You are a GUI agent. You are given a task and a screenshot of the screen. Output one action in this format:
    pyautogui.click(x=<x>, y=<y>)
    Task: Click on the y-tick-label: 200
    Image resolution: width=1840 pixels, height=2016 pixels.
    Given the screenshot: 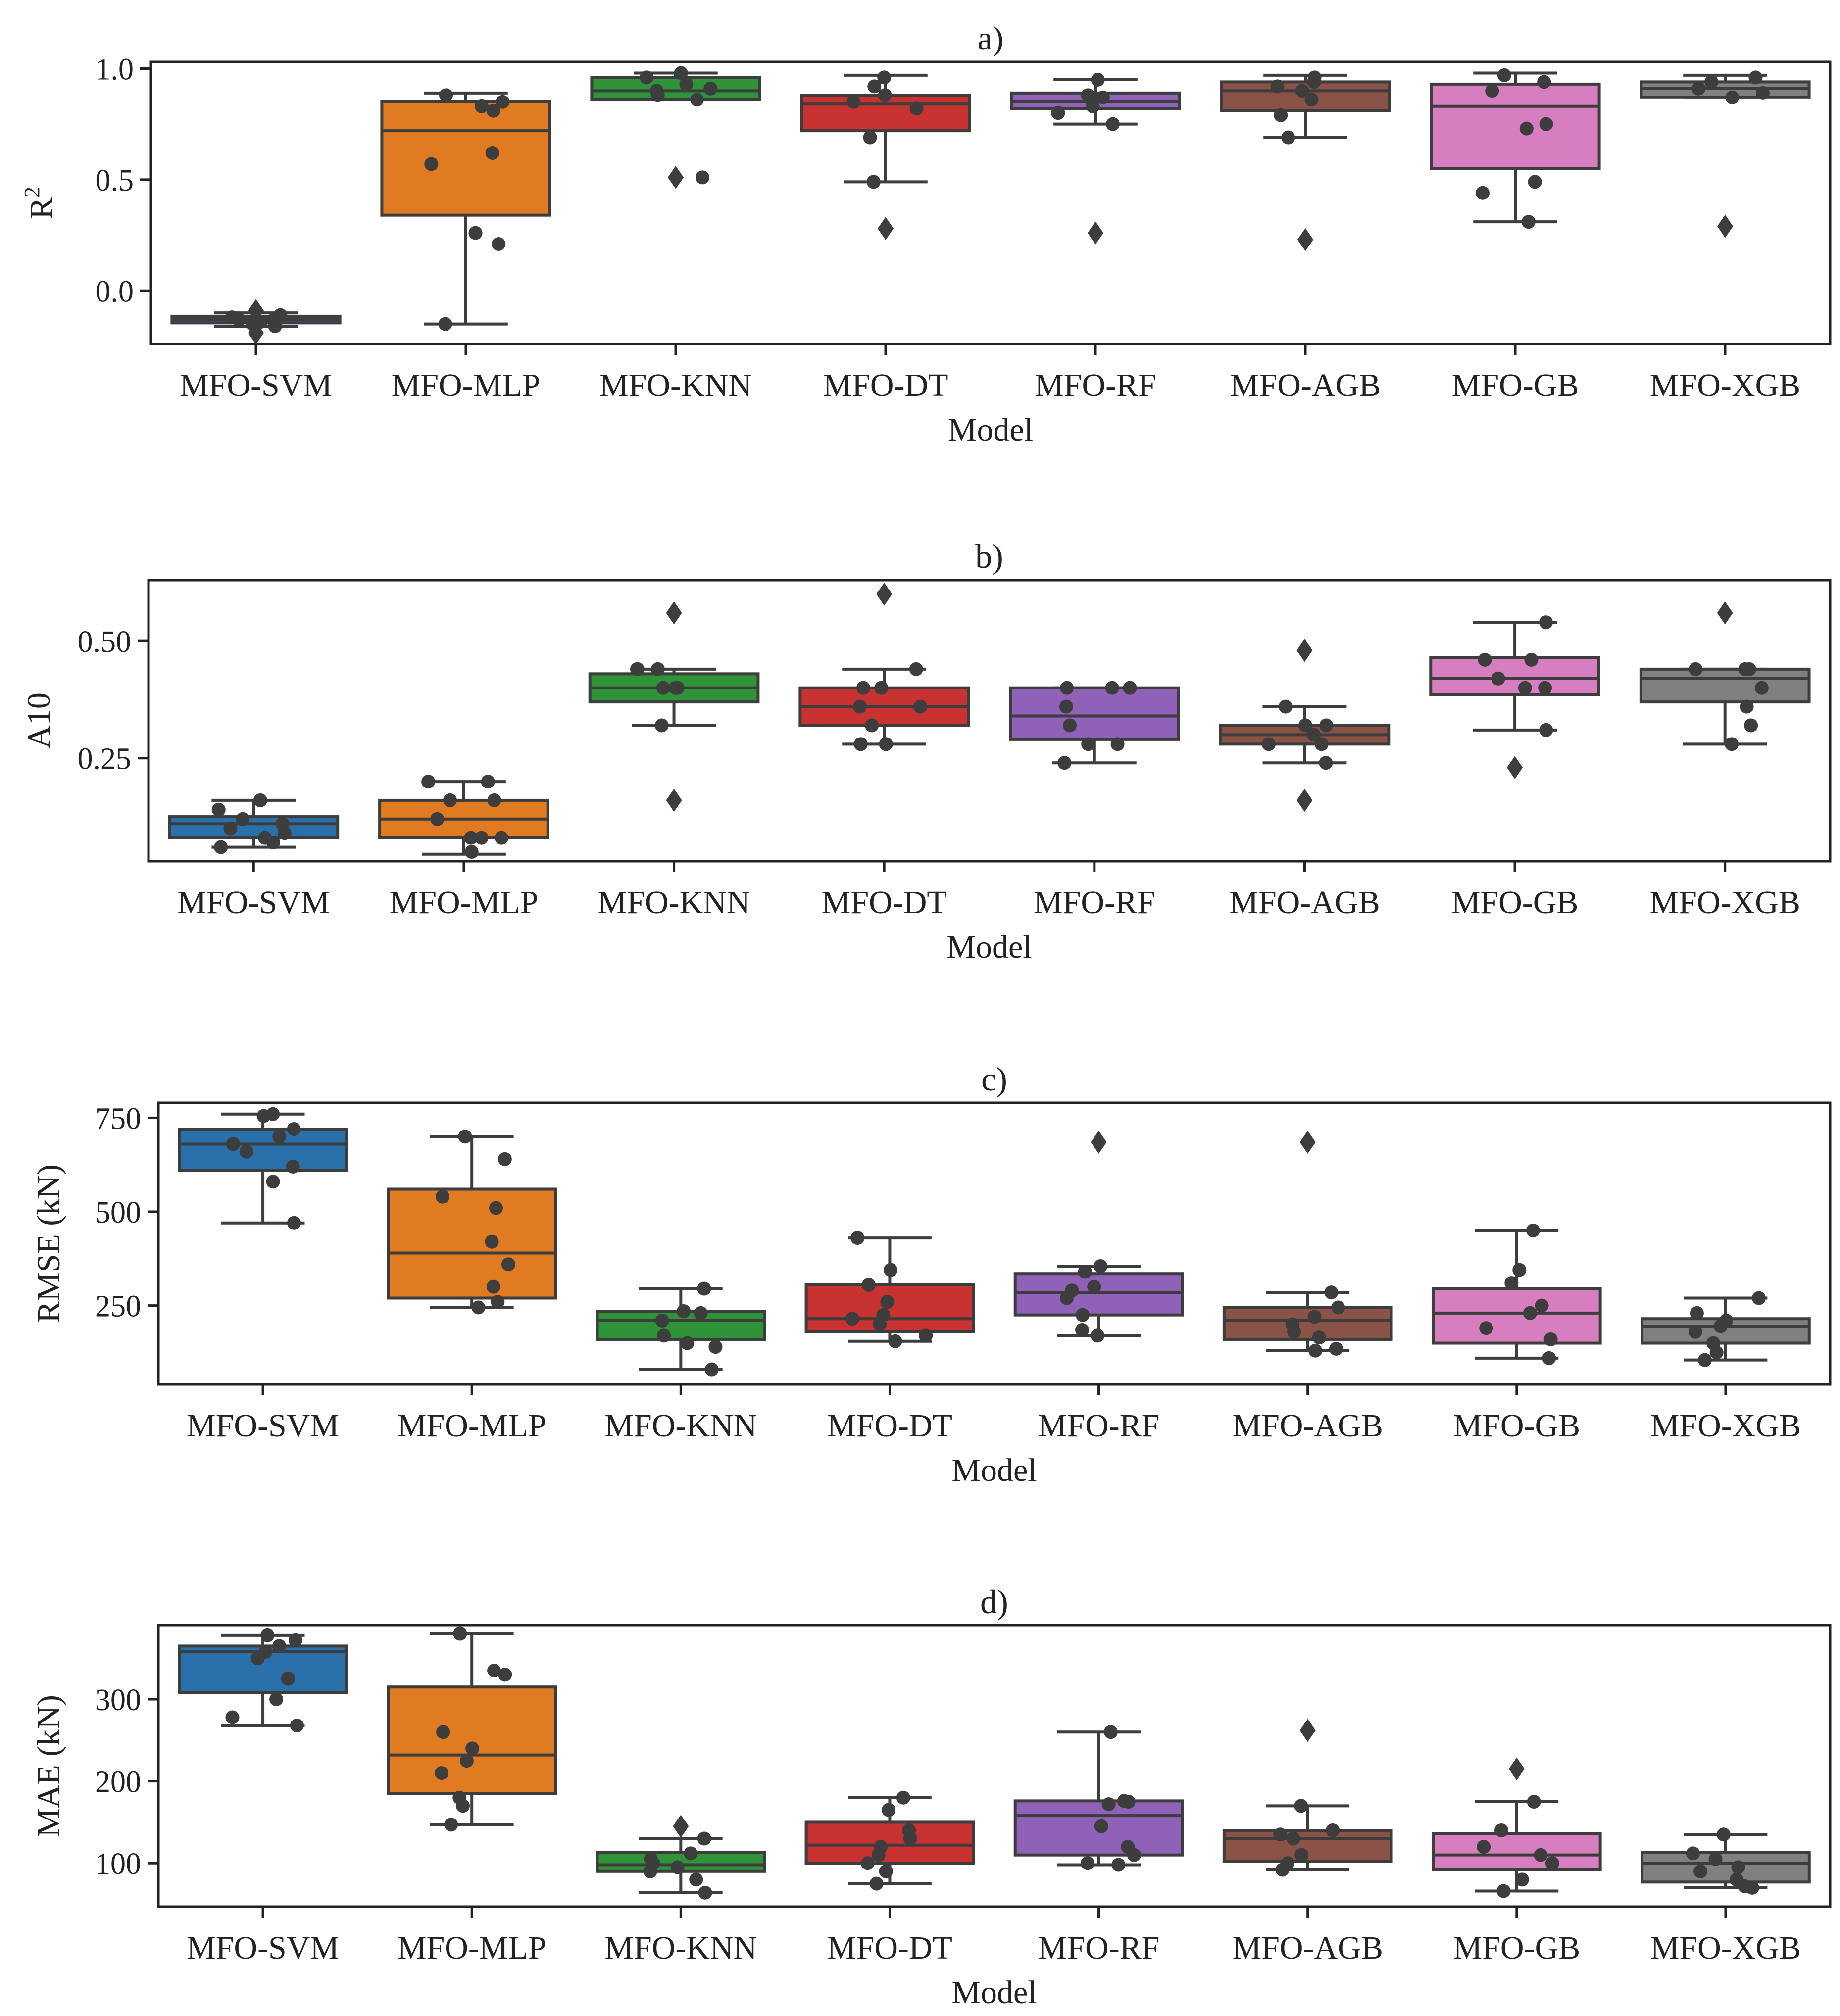 What is the action you would take?
    pyautogui.click(x=118, y=1782)
    